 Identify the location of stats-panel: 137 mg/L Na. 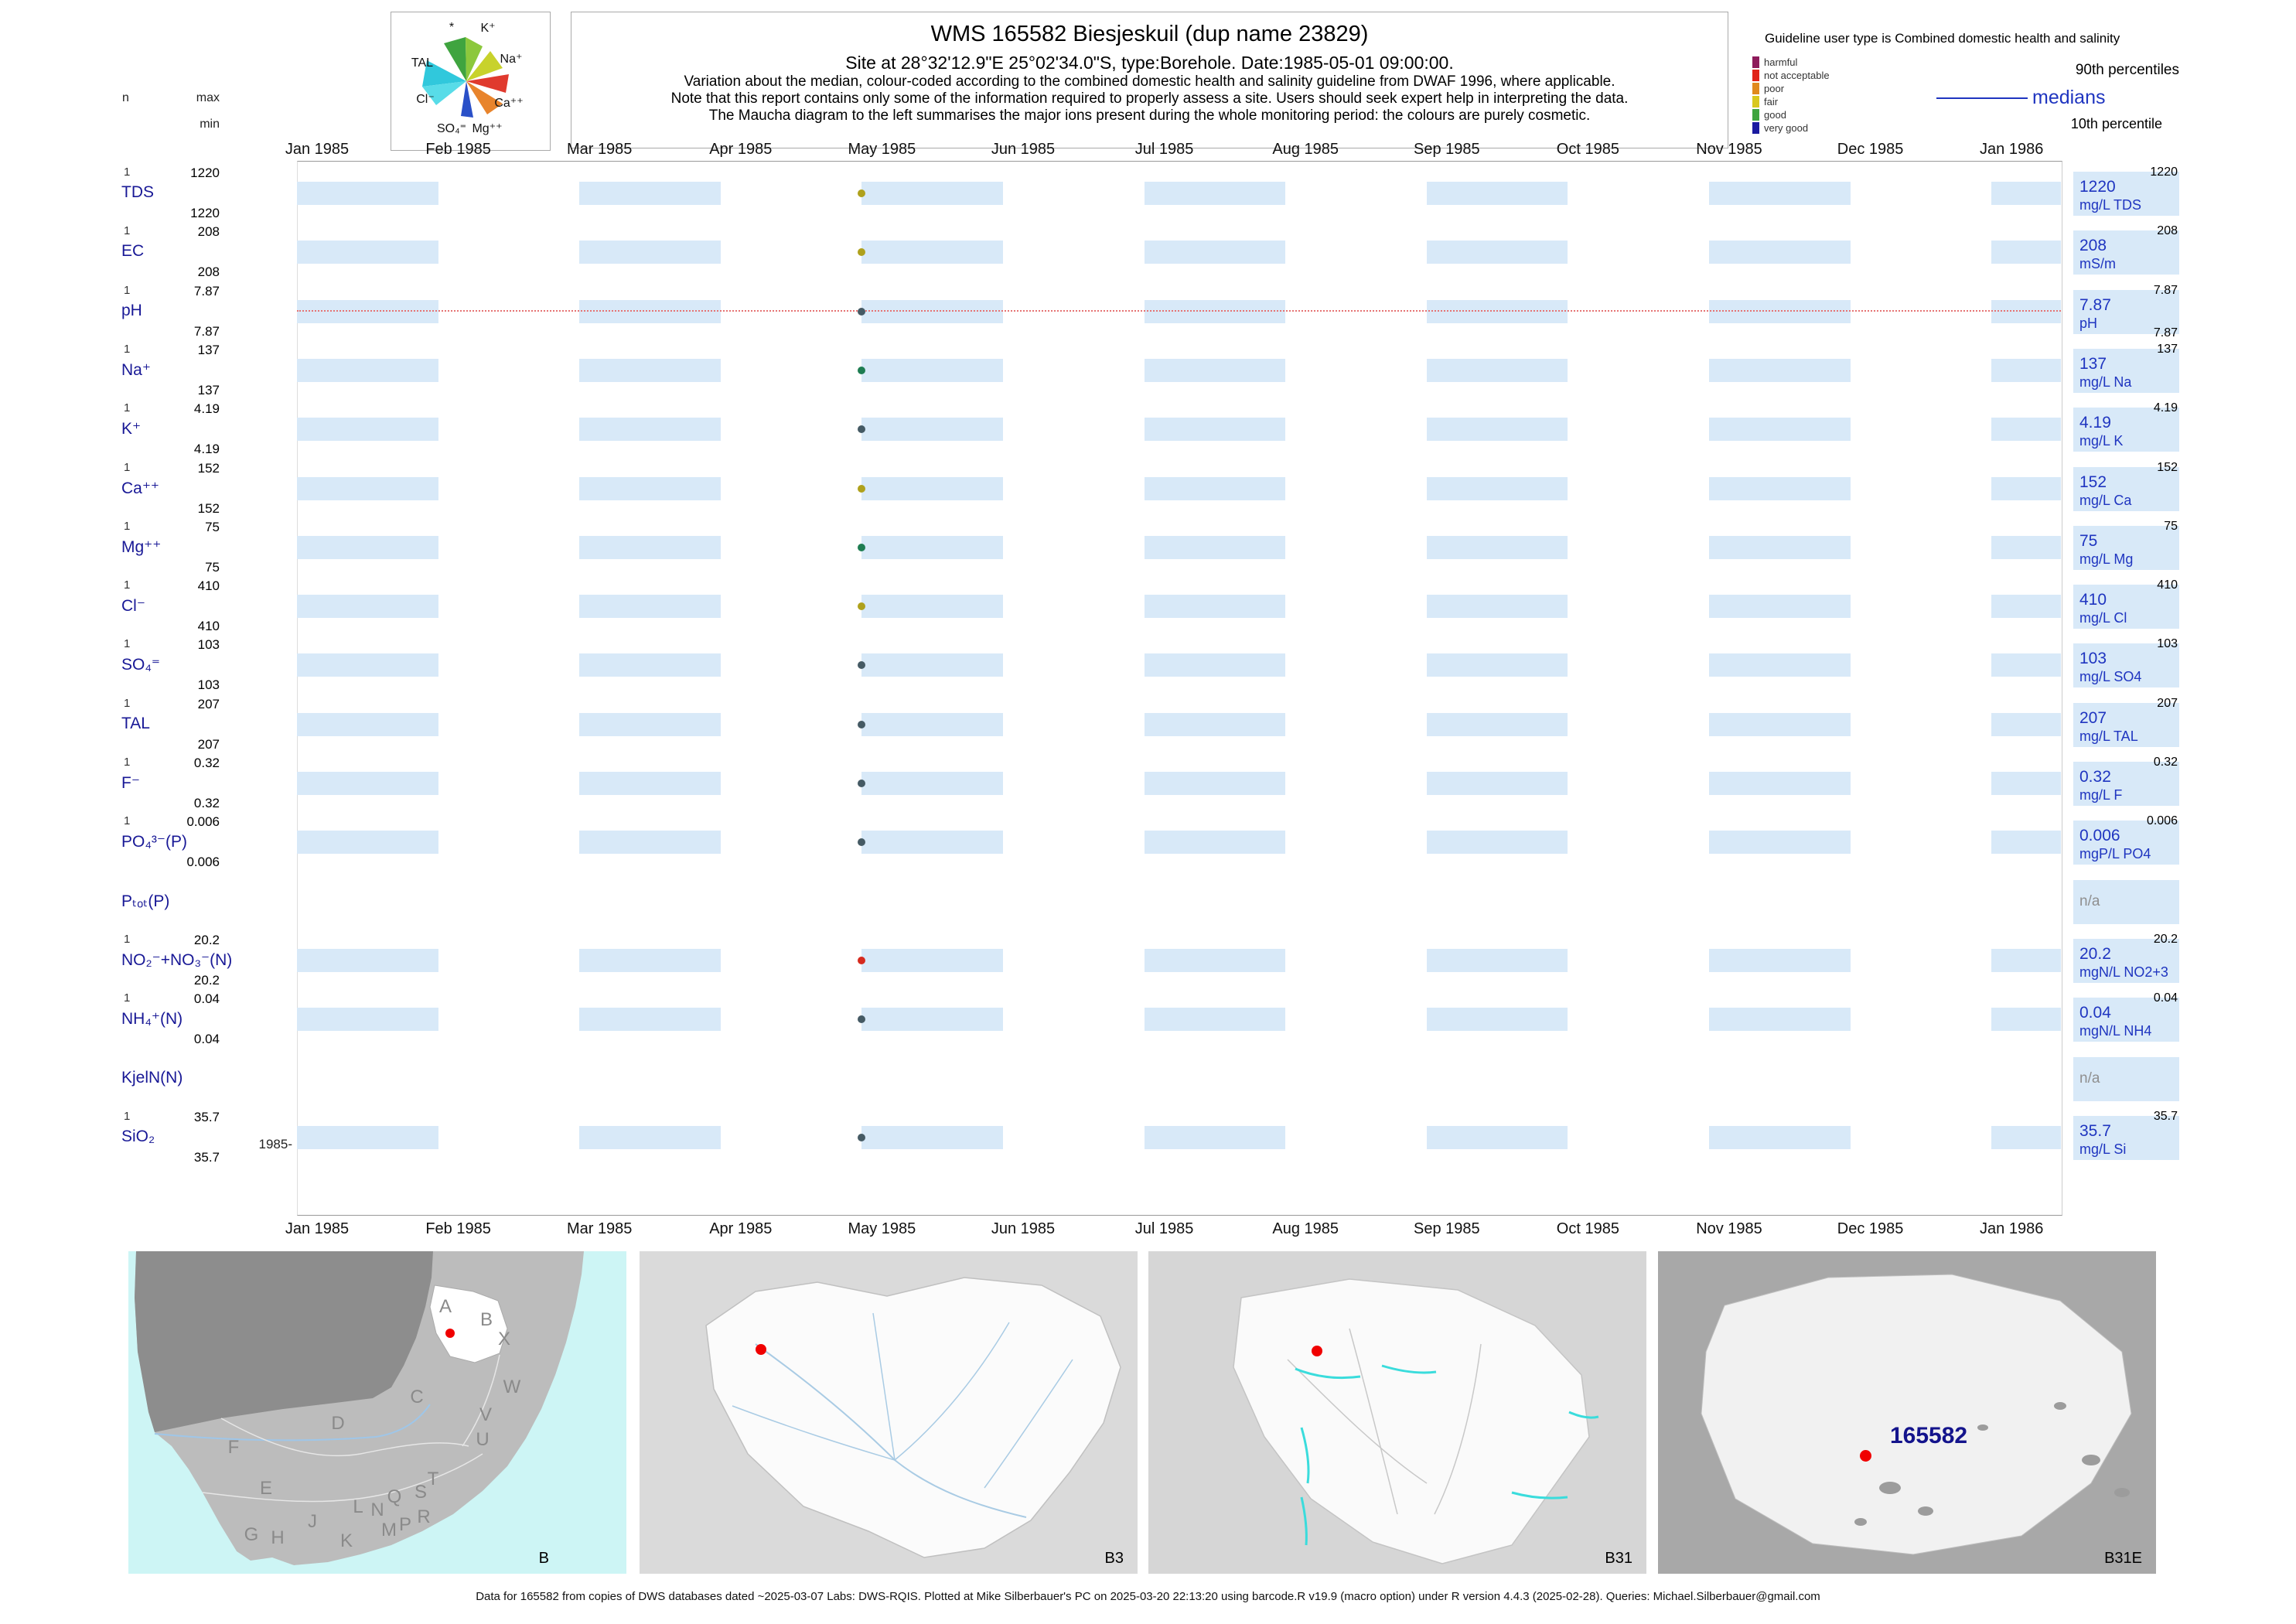
(2126, 370).